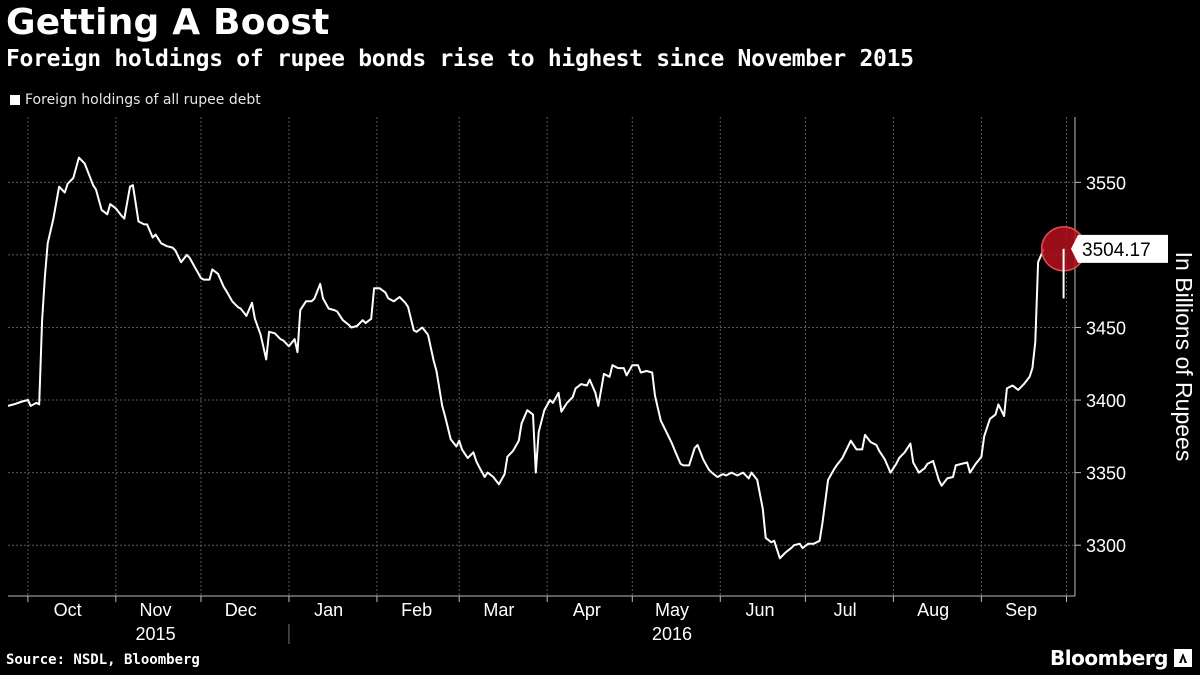 This screenshot has height=675, width=1200. What do you see at coordinates (1109, 658) in the screenshot?
I see `brand-name: Bloomberg` at bounding box center [1109, 658].